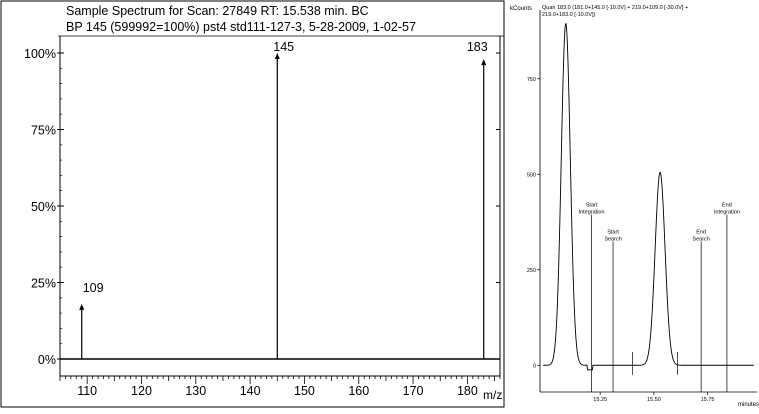 The height and width of the screenshot is (414, 759). What do you see at coordinates (93, 288) in the screenshot?
I see `spectrum-peak-label: 109` at bounding box center [93, 288].